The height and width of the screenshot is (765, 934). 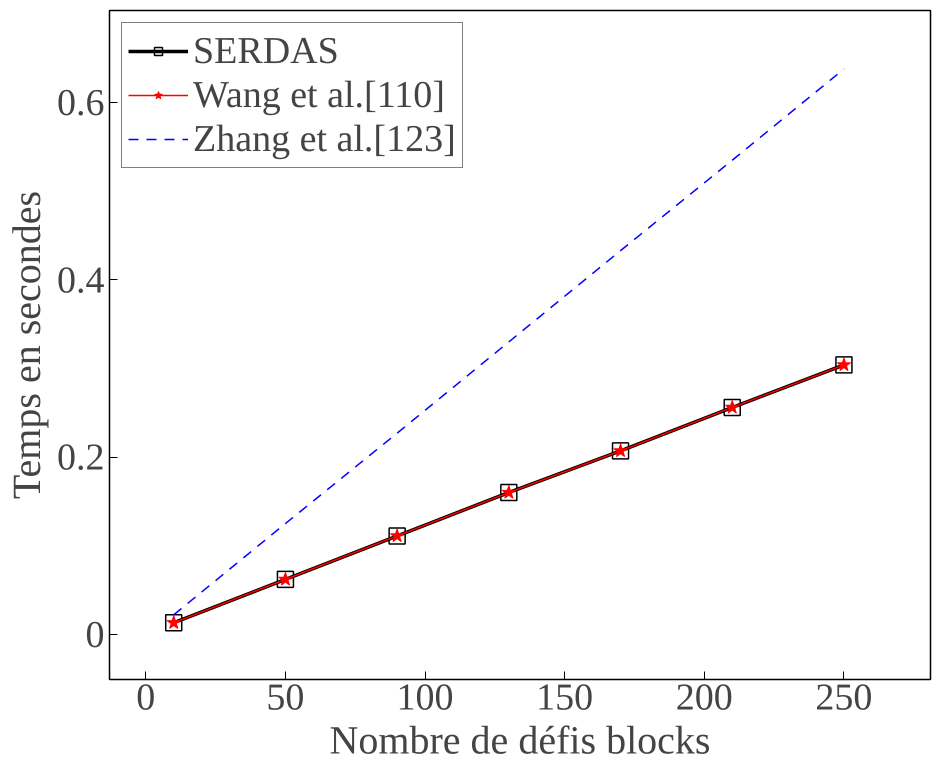 What do you see at coordinates (95, 635) in the screenshot?
I see `y-tick-label: 0` at bounding box center [95, 635].